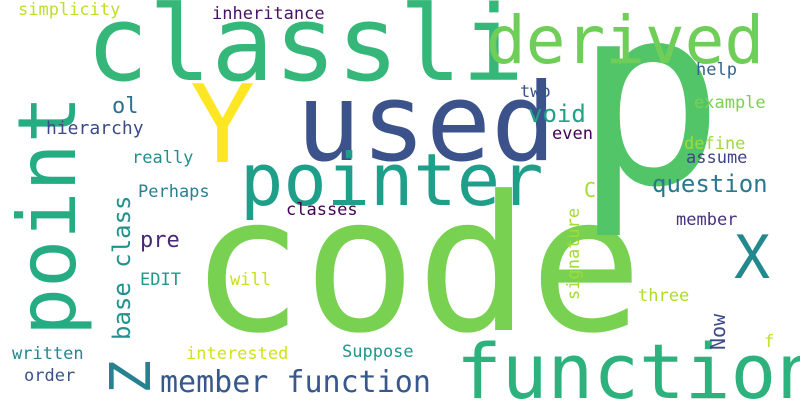  What do you see at coordinates (590, 190) in the screenshot?
I see `word-C: C` at bounding box center [590, 190].